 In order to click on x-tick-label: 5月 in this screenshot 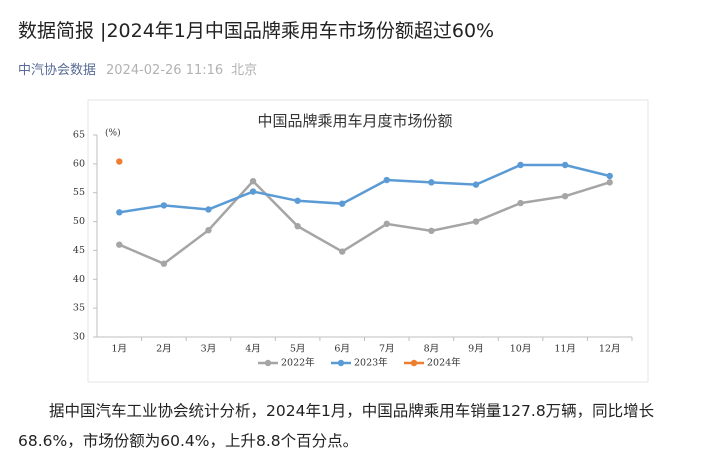, I will do `click(298, 349)`.